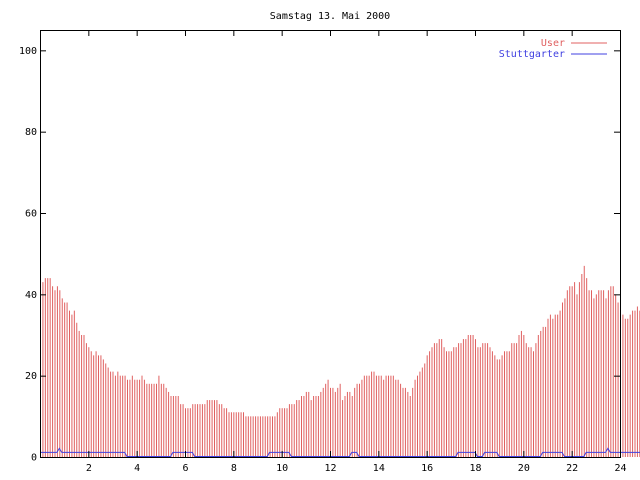 The image size is (640, 480). What do you see at coordinates (475, 468) in the screenshot?
I see `x-tick-label: 18` at bounding box center [475, 468].